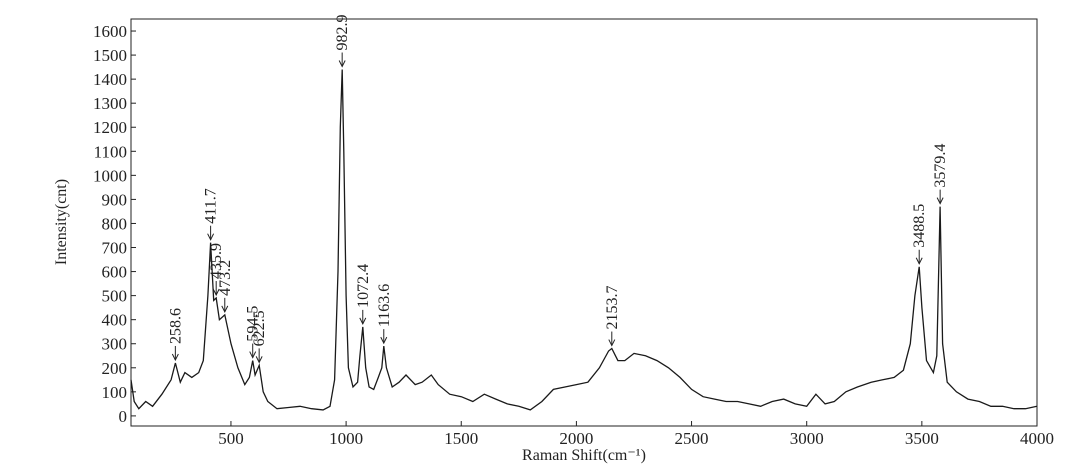 The width and height of the screenshot is (1080, 474). What do you see at coordinates (259, 328) in the screenshot?
I see `annotation-label: 622.5` at bounding box center [259, 328].